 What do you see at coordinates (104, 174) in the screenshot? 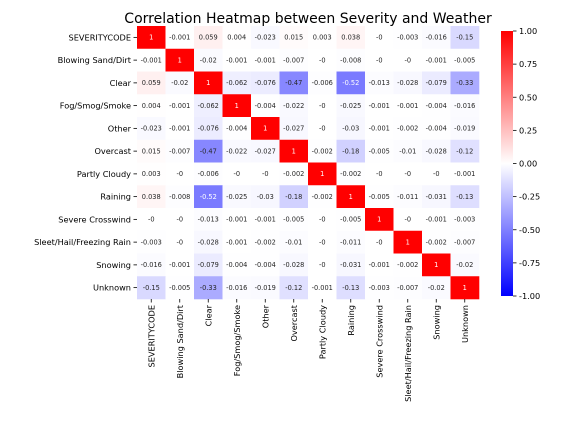
I see `y-tick-label: Partly Cloudy` at bounding box center [104, 174].